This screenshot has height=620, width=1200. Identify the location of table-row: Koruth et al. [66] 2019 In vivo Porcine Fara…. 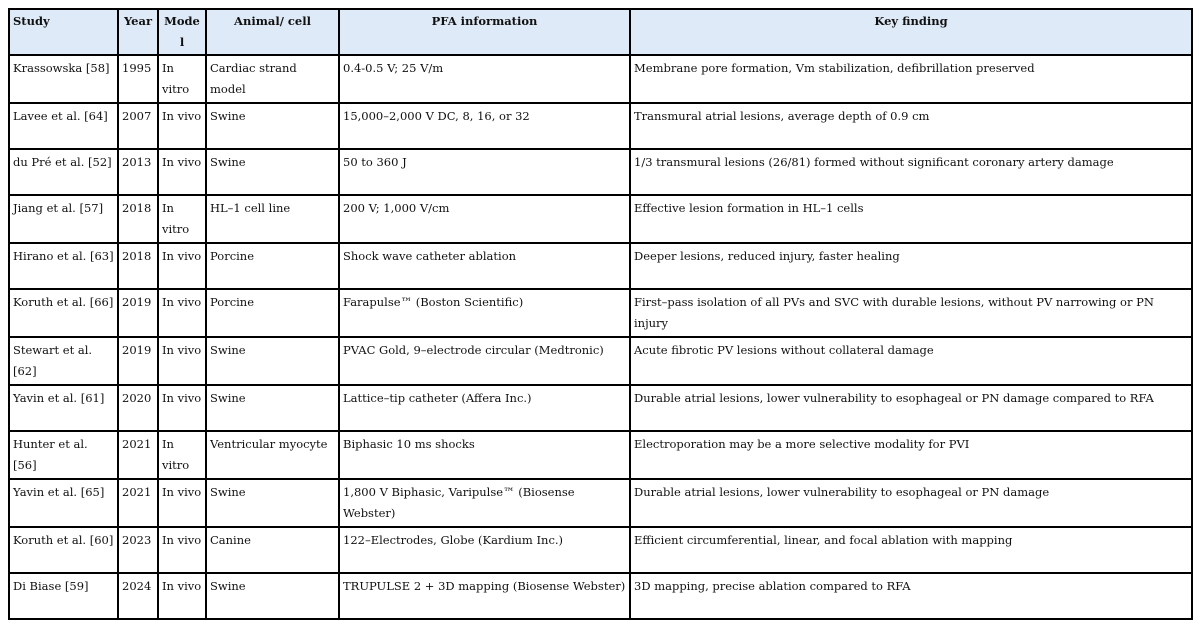
(600, 313).